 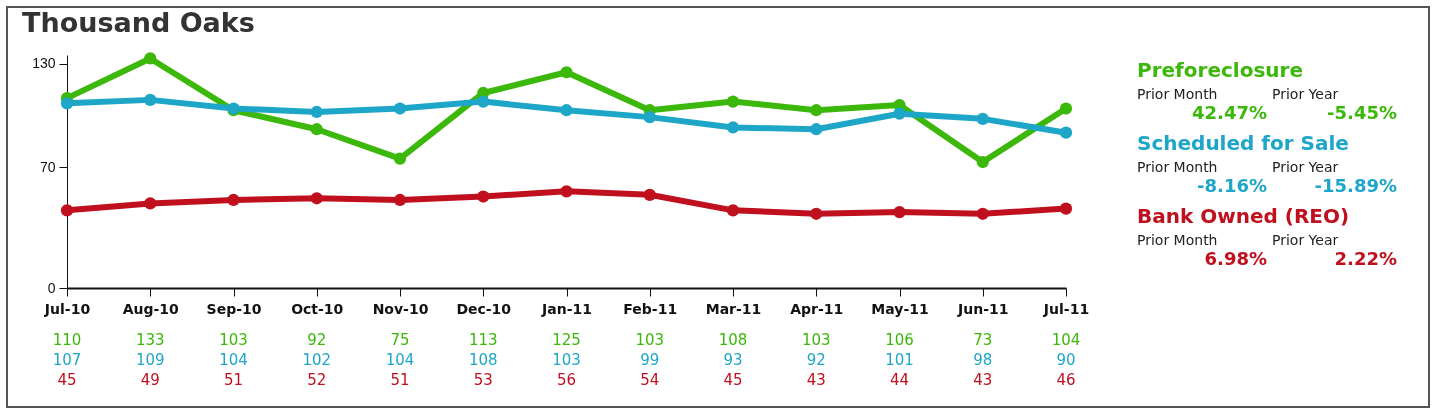 I want to click on x-tick-label: Aug-10, so click(x=151, y=308).